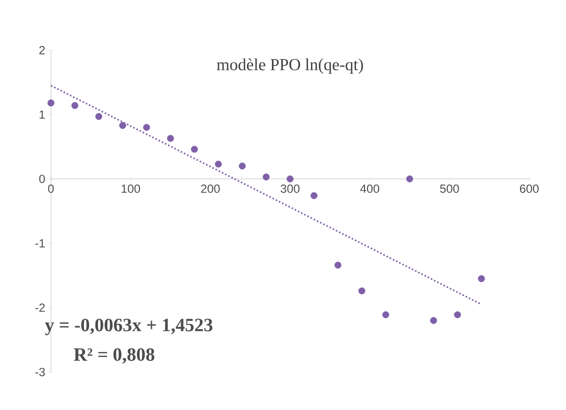 The image size is (566, 410). What do you see at coordinates (290, 188) in the screenshot?
I see `x-tick-label: 300` at bounding box center [290, 188].